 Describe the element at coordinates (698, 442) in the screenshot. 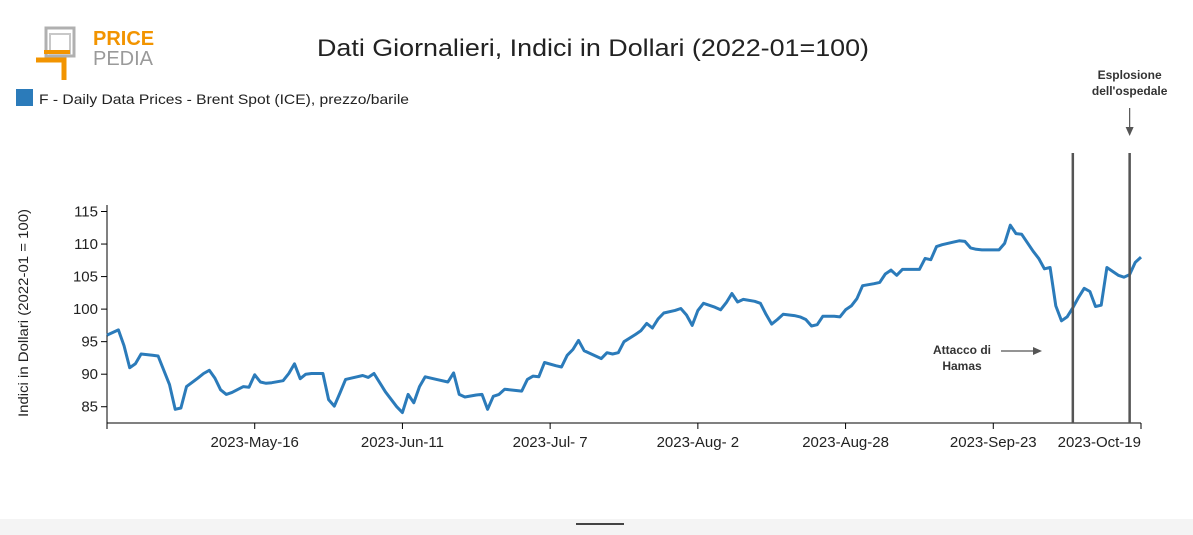

I see `x-tick-label: 2023-Aug- 2` at that location.